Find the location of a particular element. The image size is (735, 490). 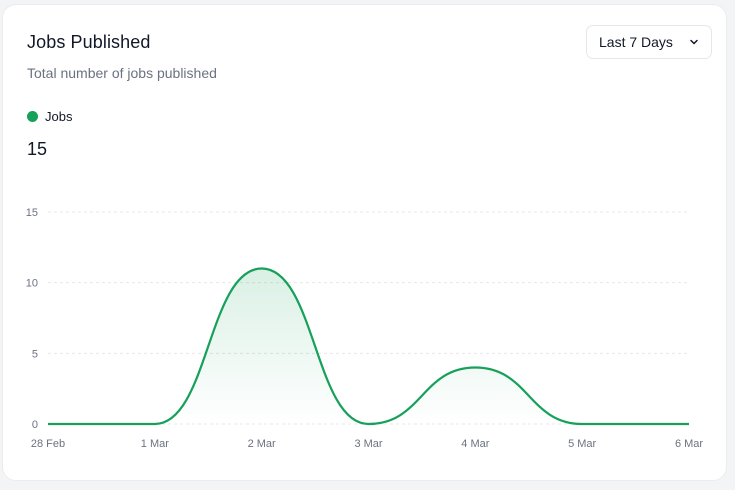

date-range-select: Last 7 Days is located at coordinates (649, 42).